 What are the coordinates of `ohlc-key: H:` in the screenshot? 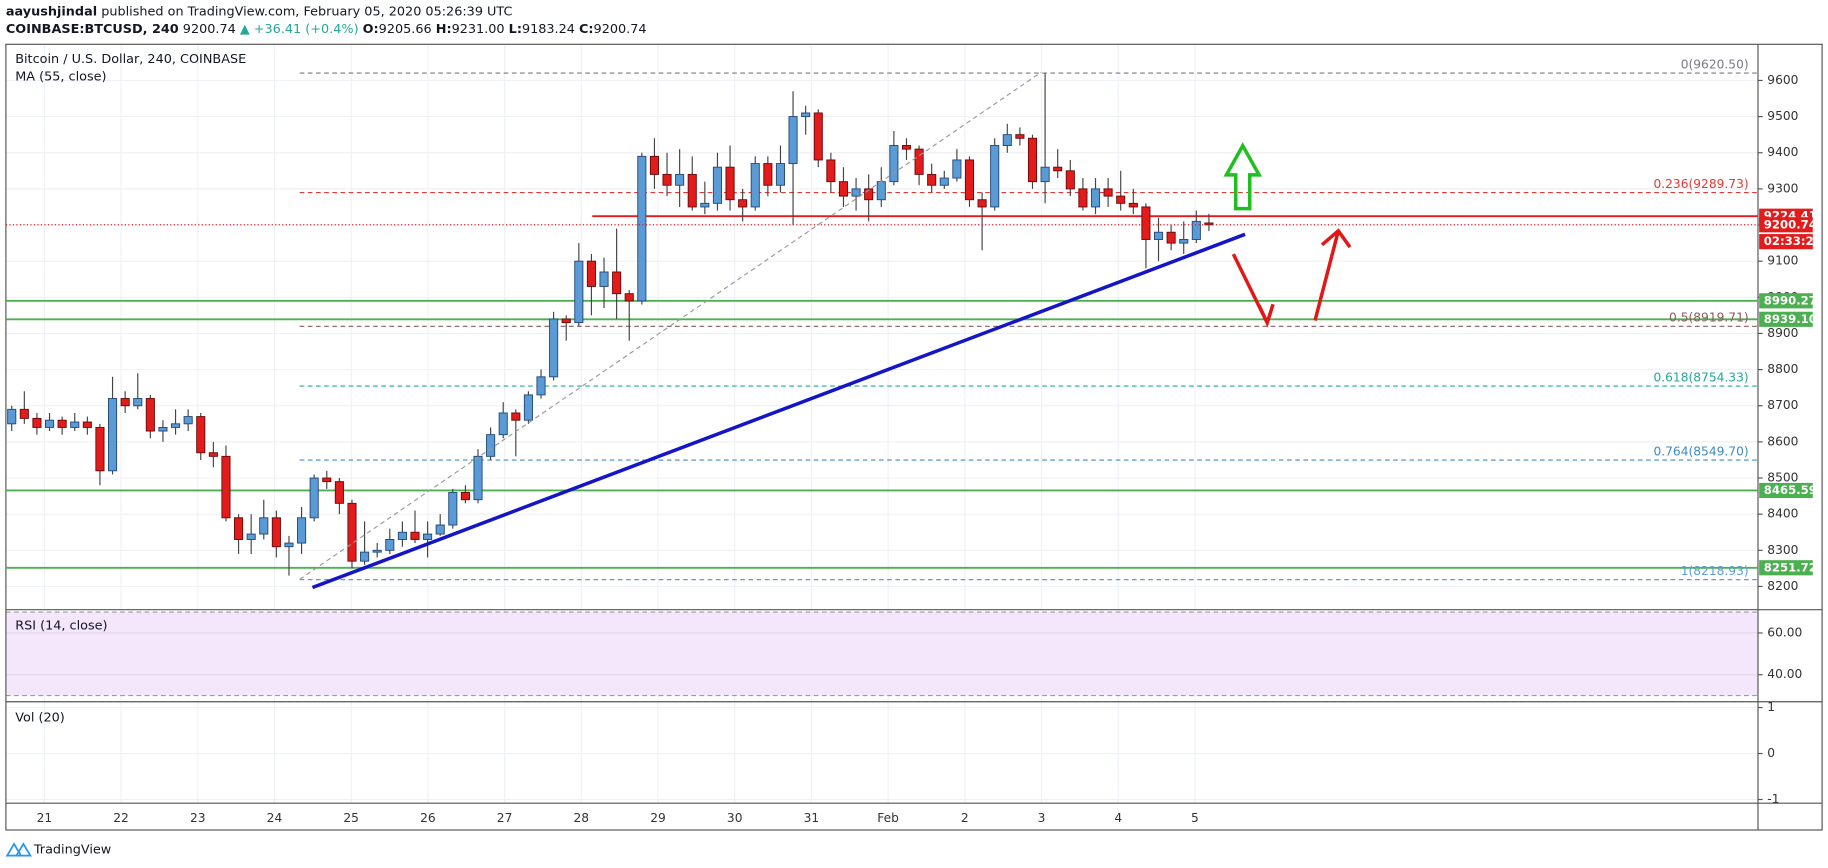 It's located at (444, 29).